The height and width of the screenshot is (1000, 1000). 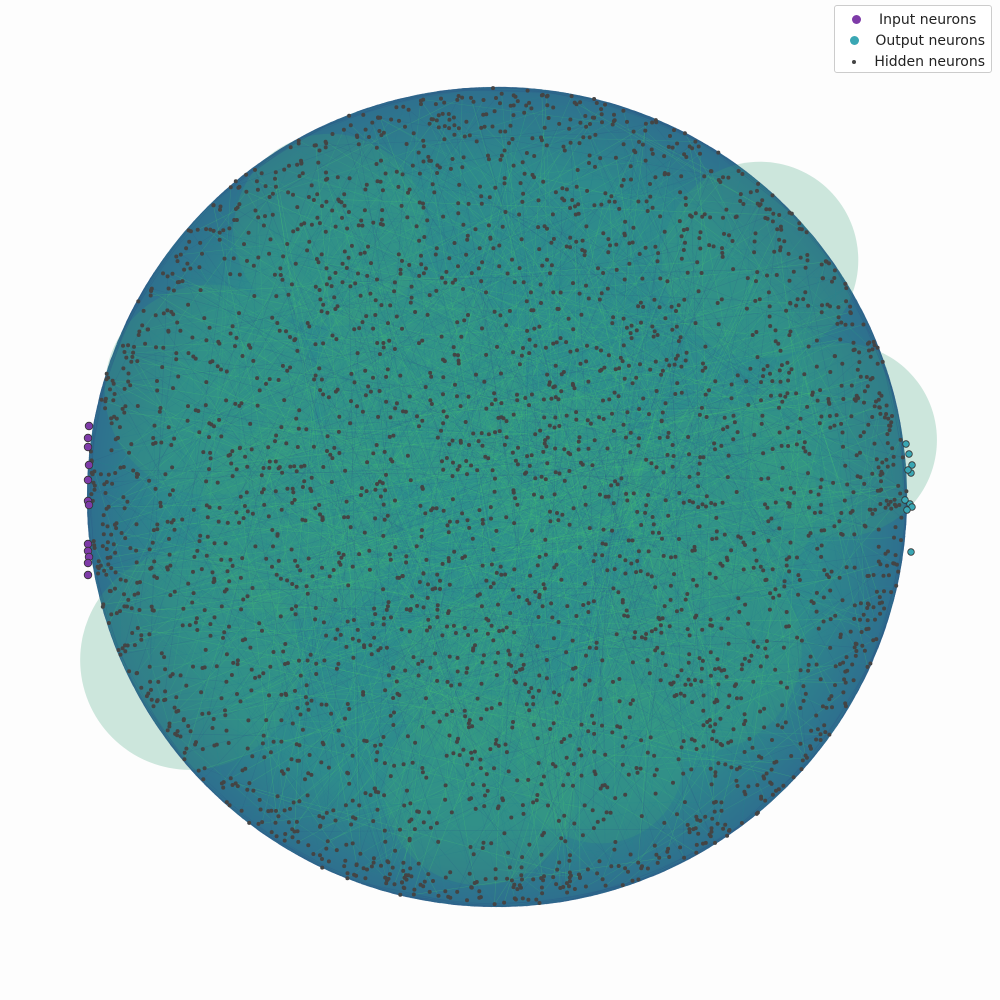 What do you see at coordinates (908, 498) in the screenshot?
I see `output-neurons` at bounding box center [908, 498].